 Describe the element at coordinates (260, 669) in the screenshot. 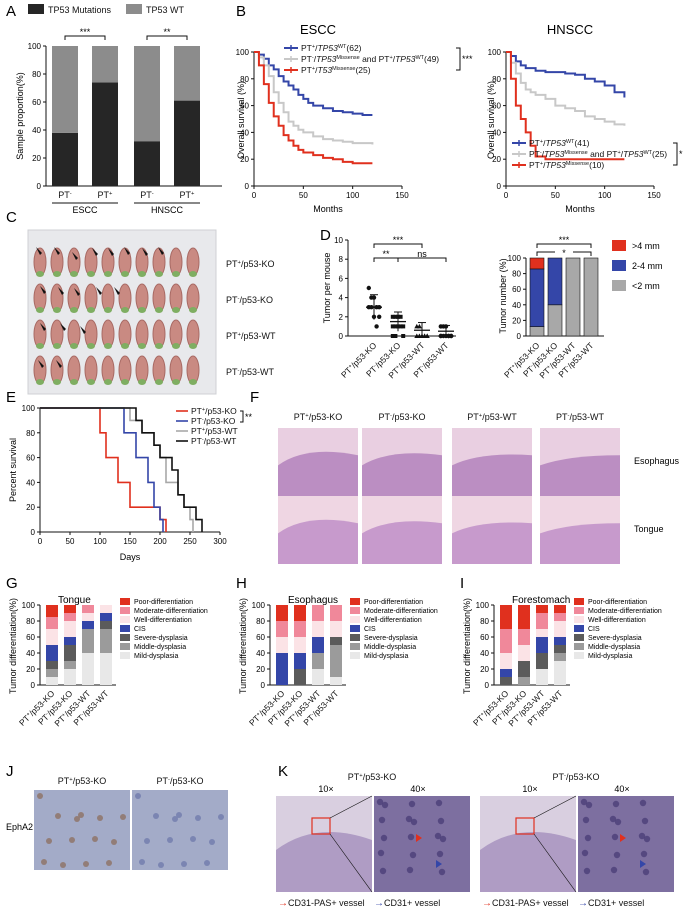

I see `ghi1-y-tick-label: 20` at that location.